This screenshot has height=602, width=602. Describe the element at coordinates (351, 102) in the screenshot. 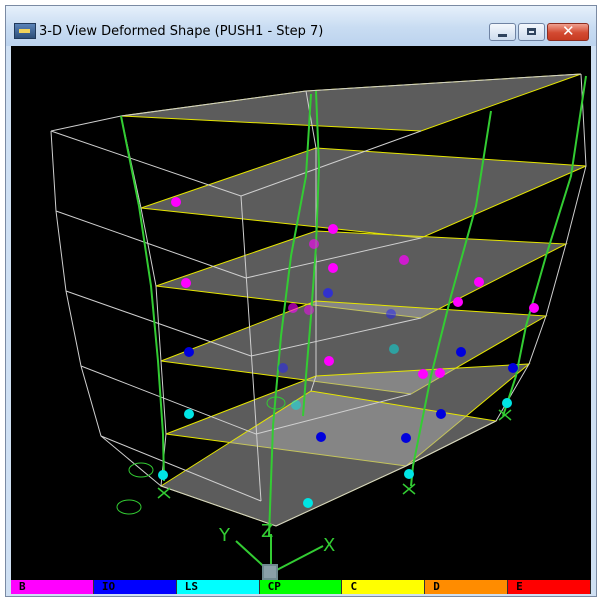

I see `roof-slab` at that location.